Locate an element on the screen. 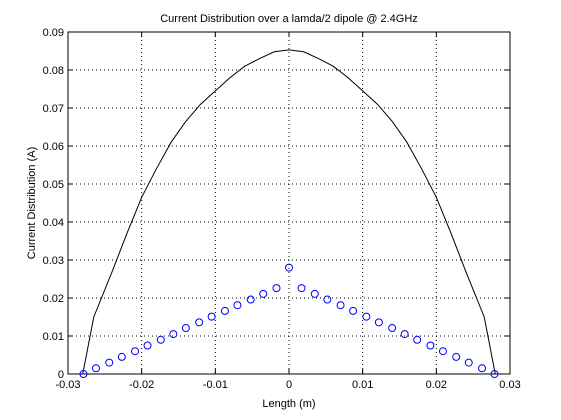 This screenshot has width=561, height=420. y-axis-label: Current Distribution (A) is located at coordinates (32, 203).